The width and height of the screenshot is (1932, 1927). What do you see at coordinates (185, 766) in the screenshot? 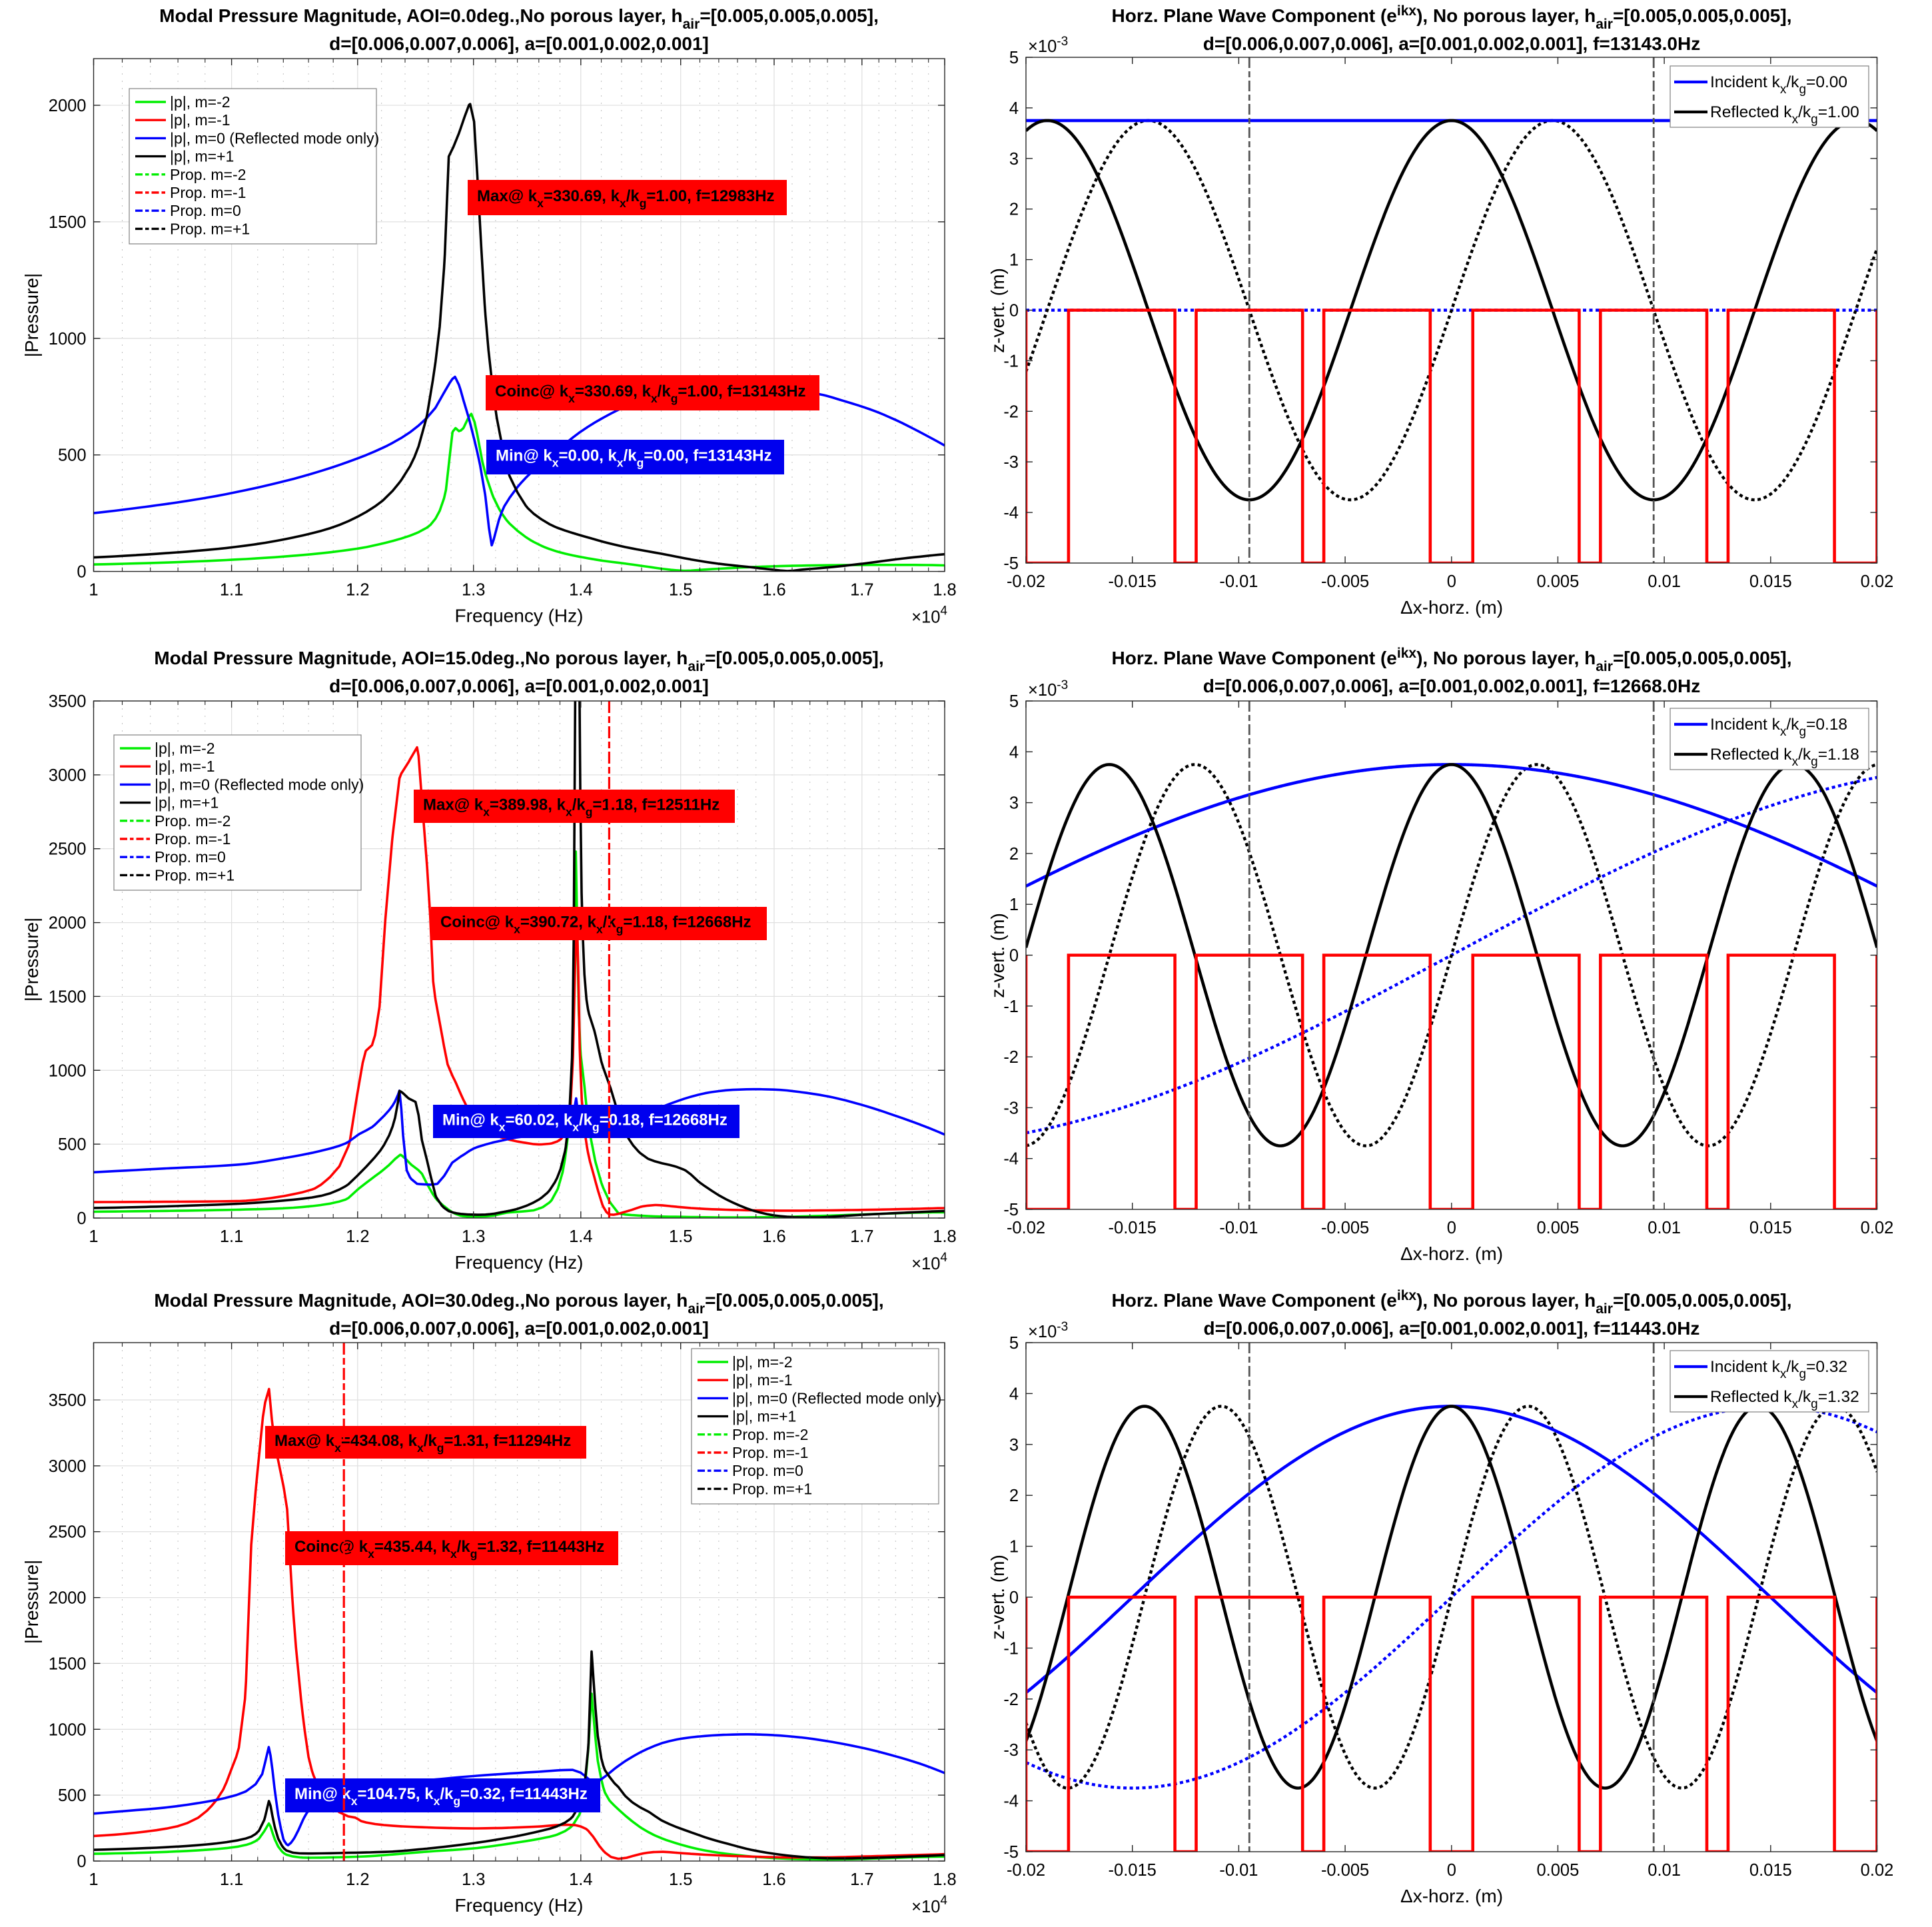
I see `svg-text: |p|, m=-1` at bounding box center [185, 766].